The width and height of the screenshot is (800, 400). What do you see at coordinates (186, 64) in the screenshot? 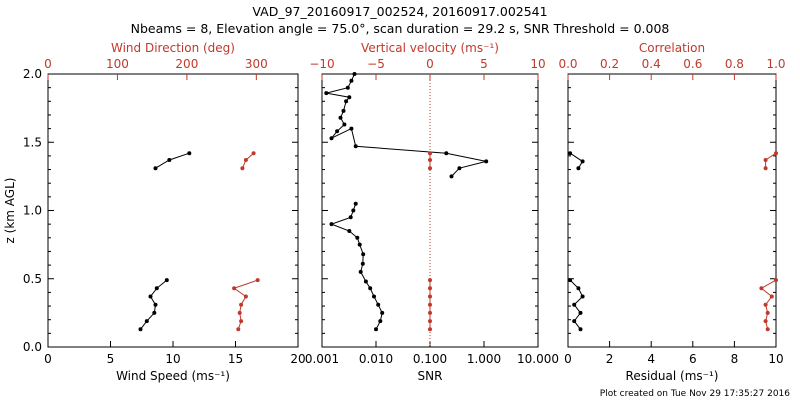
I see `panel-1-x2tick-label: 200` at bounding box center [186, 64].